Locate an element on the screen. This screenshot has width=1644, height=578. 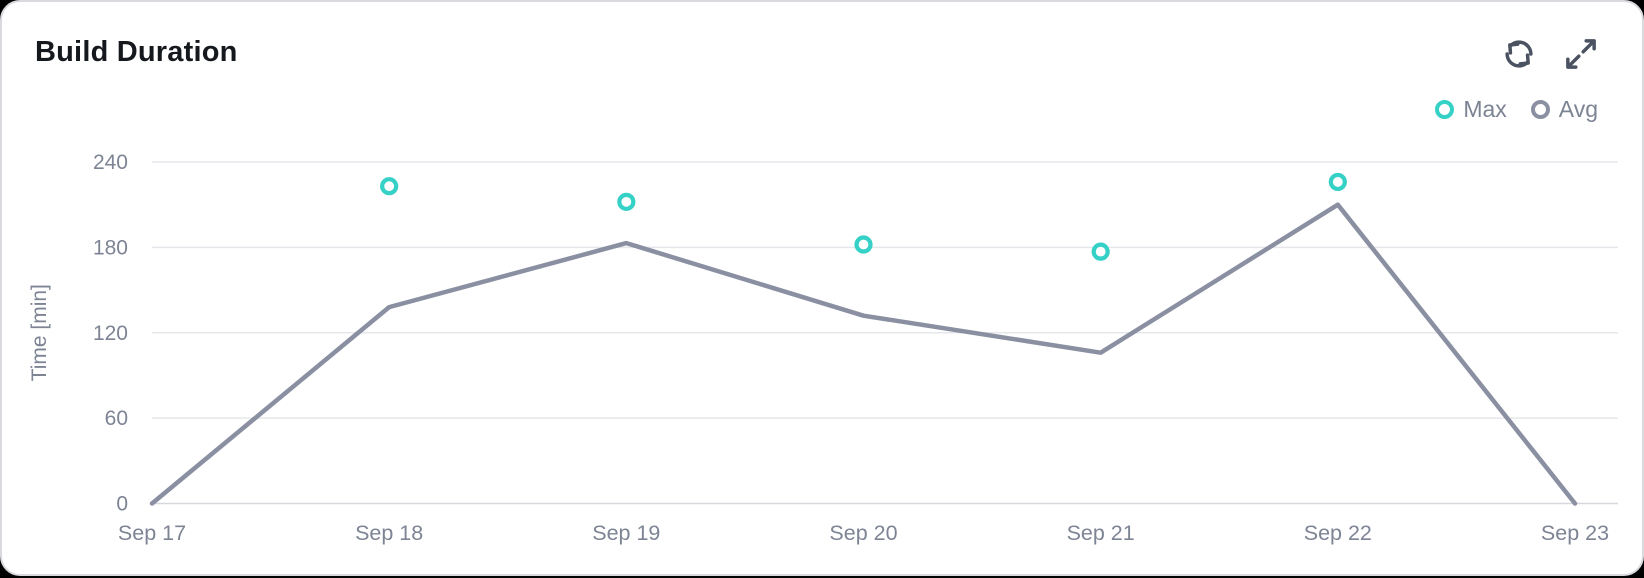
legend-label-max: Max is located at coordinates (1485, 109).